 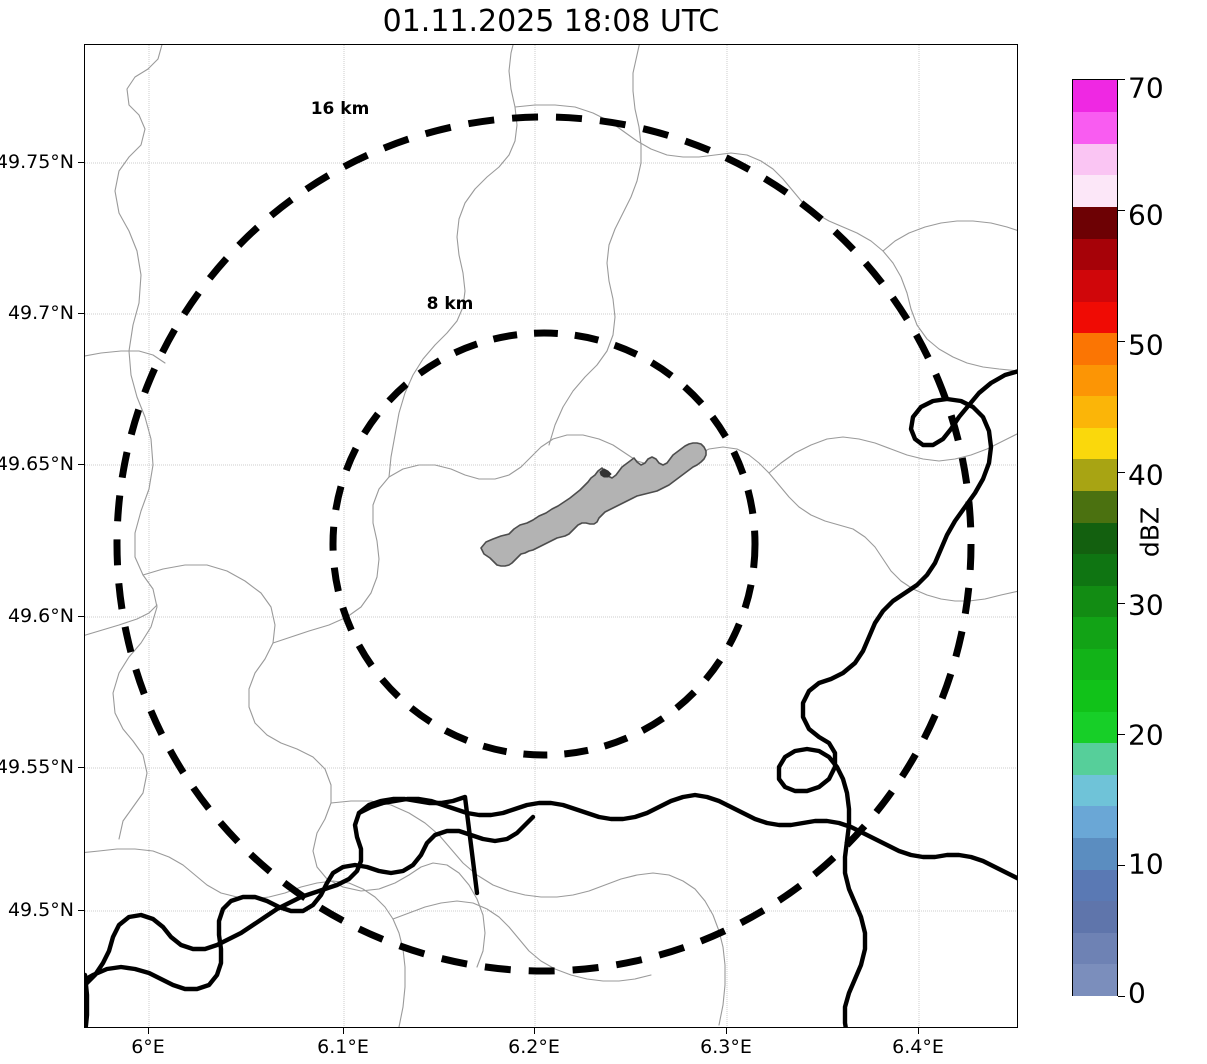 What do you see at coordinates (1146, 215) in the screenshot?
I see `colorbar-tick-label-60: 60` at bounding box center [1146, 215].